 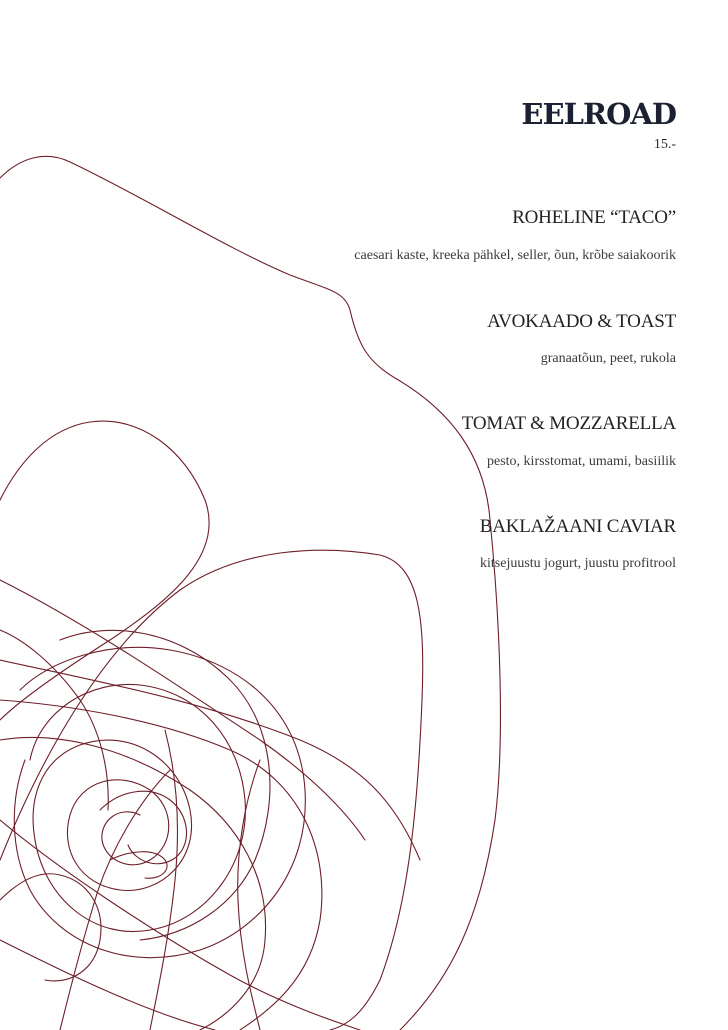 What do you see at coordinates (608, 358) in the screenshot?
I see `menu-item-description: granaatõun, peet, rukola` at bounding box center [608, 358].